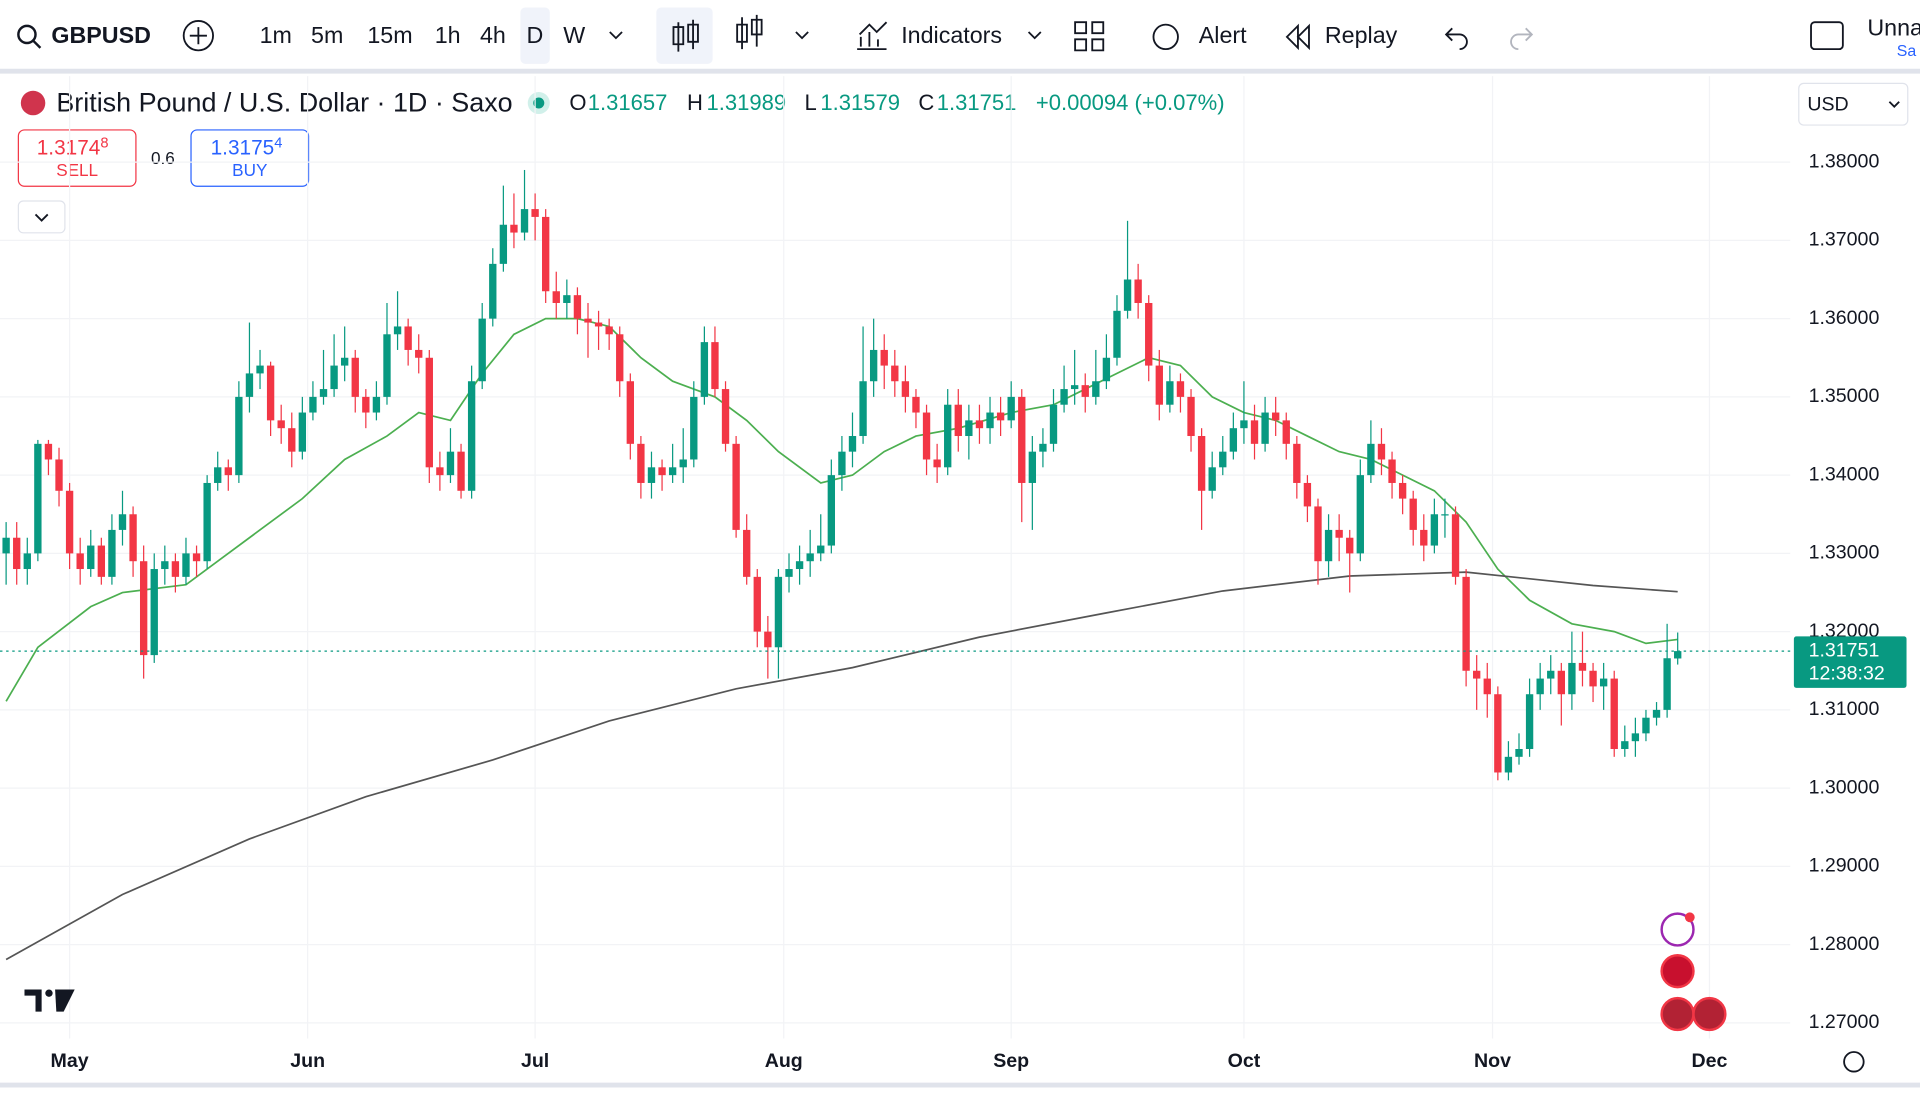  I want to click on ohlc-value: 1.31989, so click(747, 102).